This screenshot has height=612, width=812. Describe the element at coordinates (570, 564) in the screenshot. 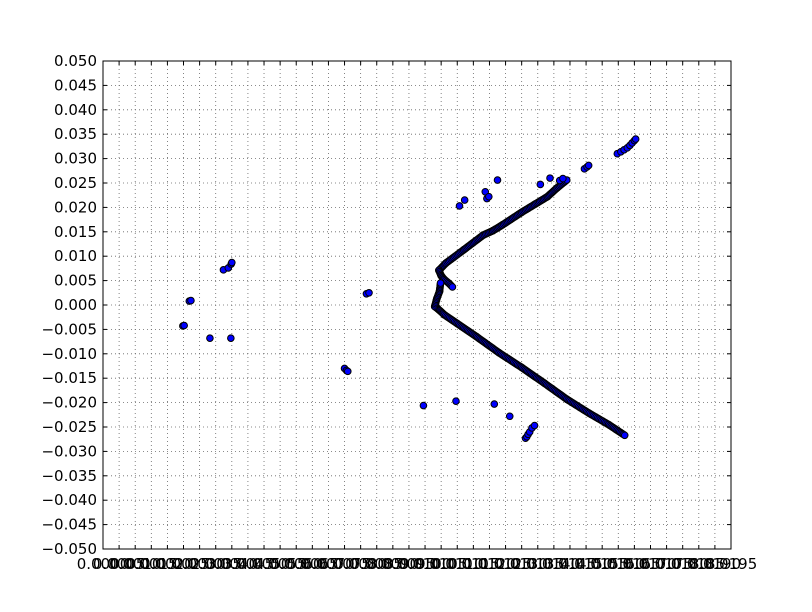

I see `x-tick-label: 0.0145` at that location.